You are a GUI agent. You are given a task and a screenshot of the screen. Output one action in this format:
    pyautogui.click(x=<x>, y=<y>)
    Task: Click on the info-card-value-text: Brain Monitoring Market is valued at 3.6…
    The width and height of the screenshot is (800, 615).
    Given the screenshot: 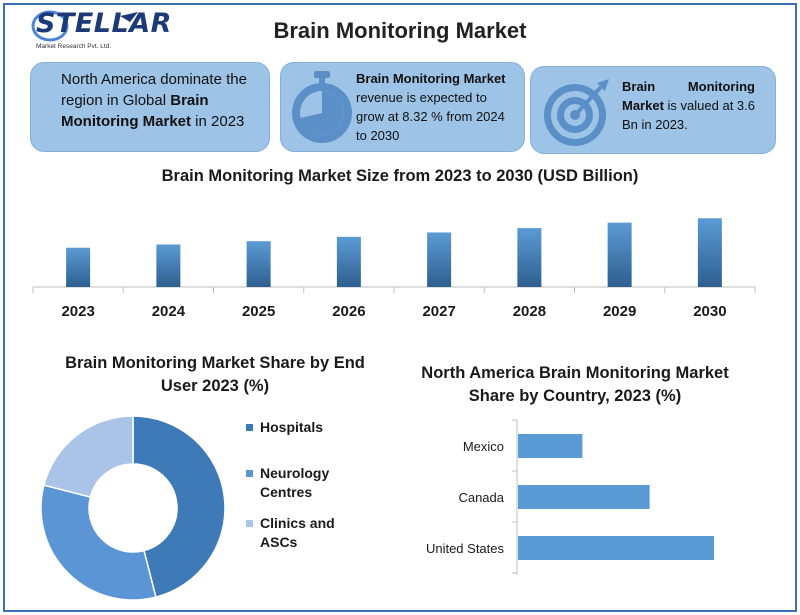 What is the action you would take?
    pyautogui.click(x=688, y=105)
    